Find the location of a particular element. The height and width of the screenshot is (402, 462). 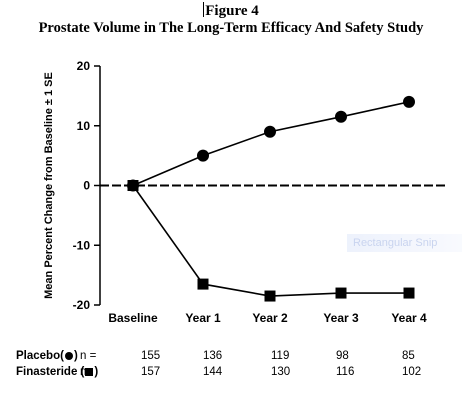

n-value: 157 is located at coordinates (151, 372).